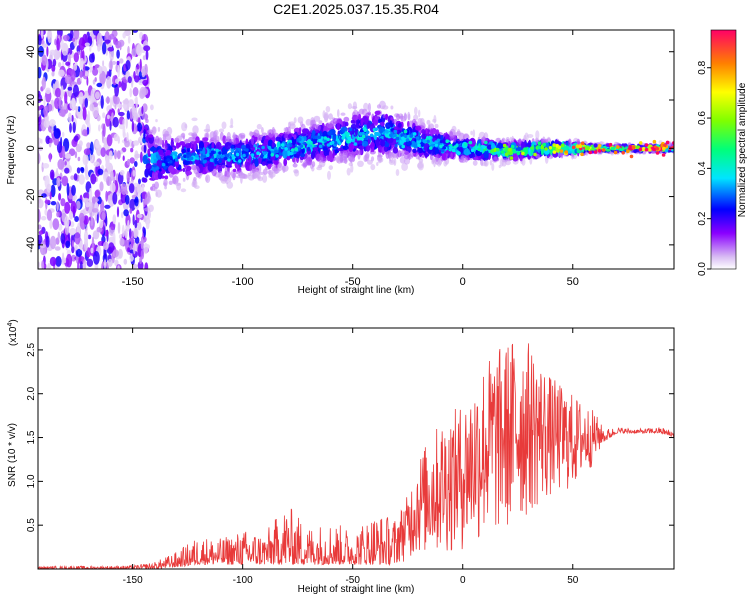  I want to click on snr-ytick-label: 2.5, so click(31, 350).